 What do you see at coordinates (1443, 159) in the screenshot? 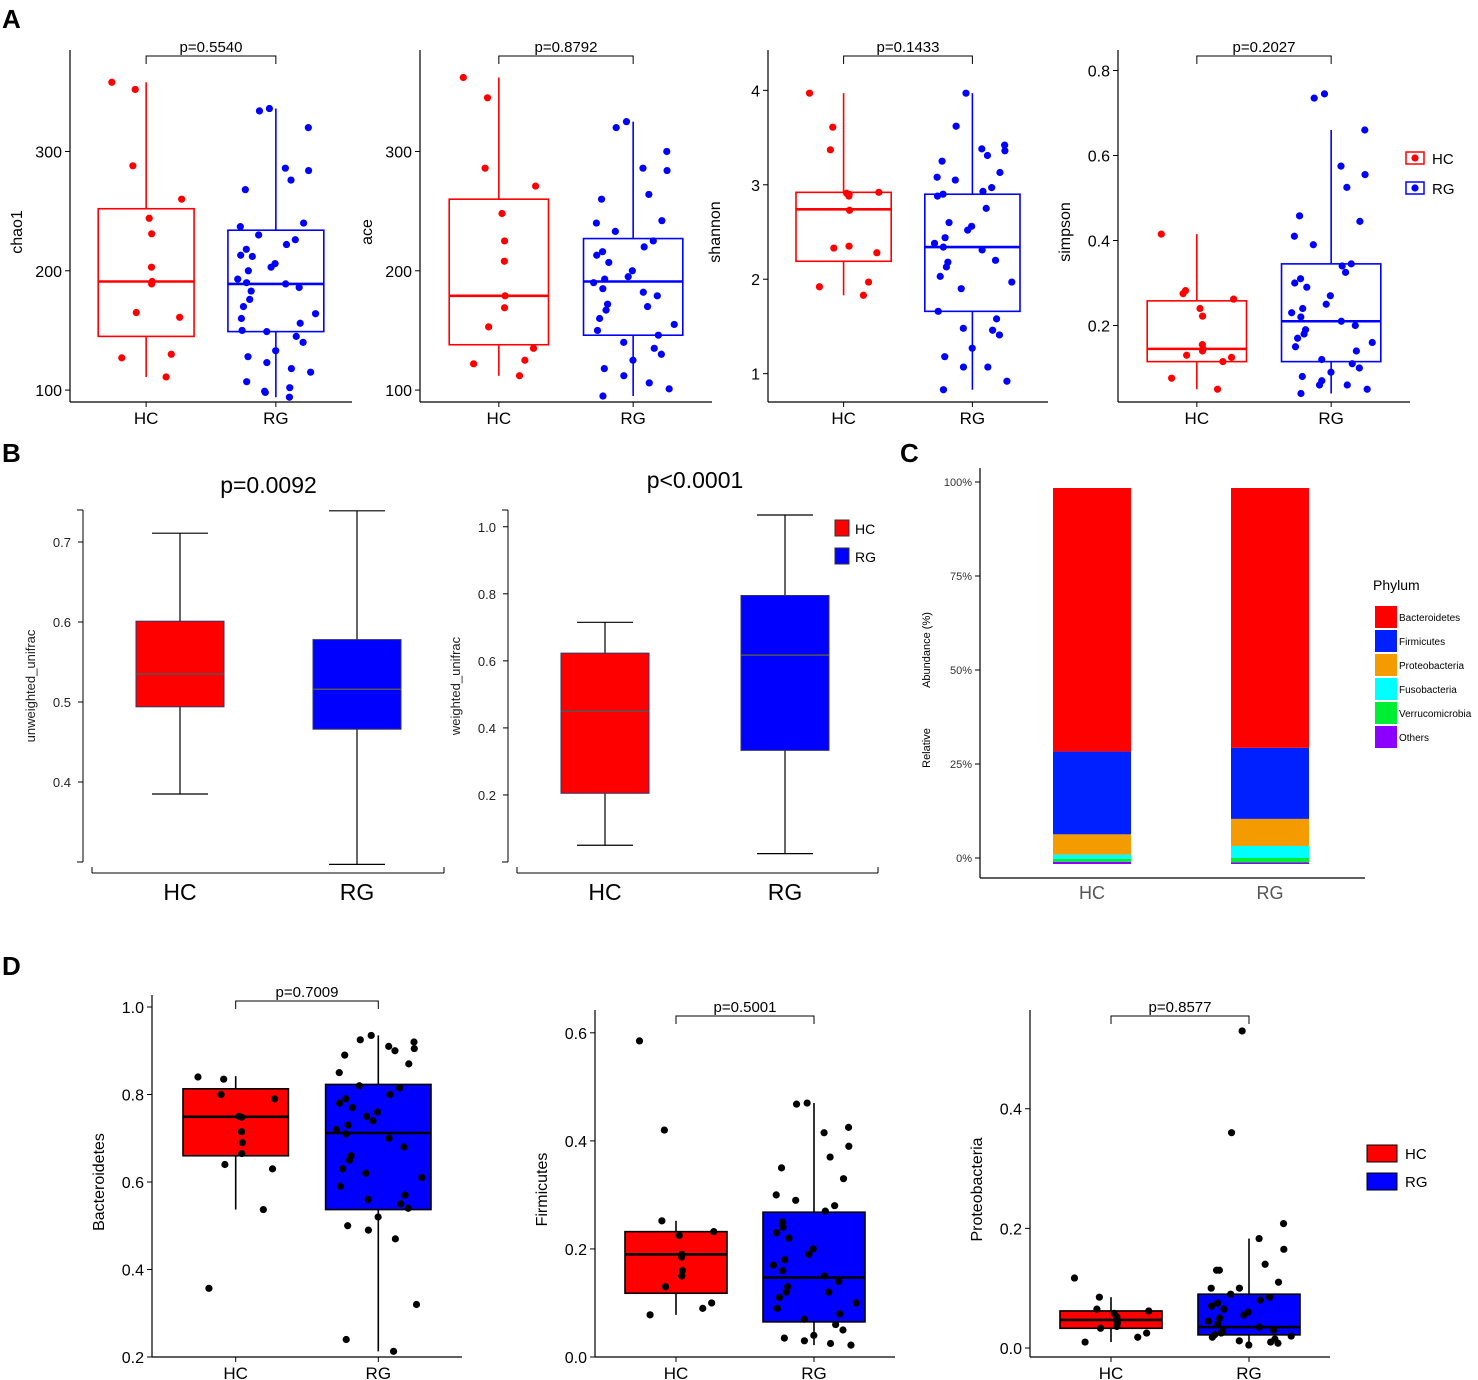
I see `legend-label-hc: HC` at bounding box center [1443, 159].